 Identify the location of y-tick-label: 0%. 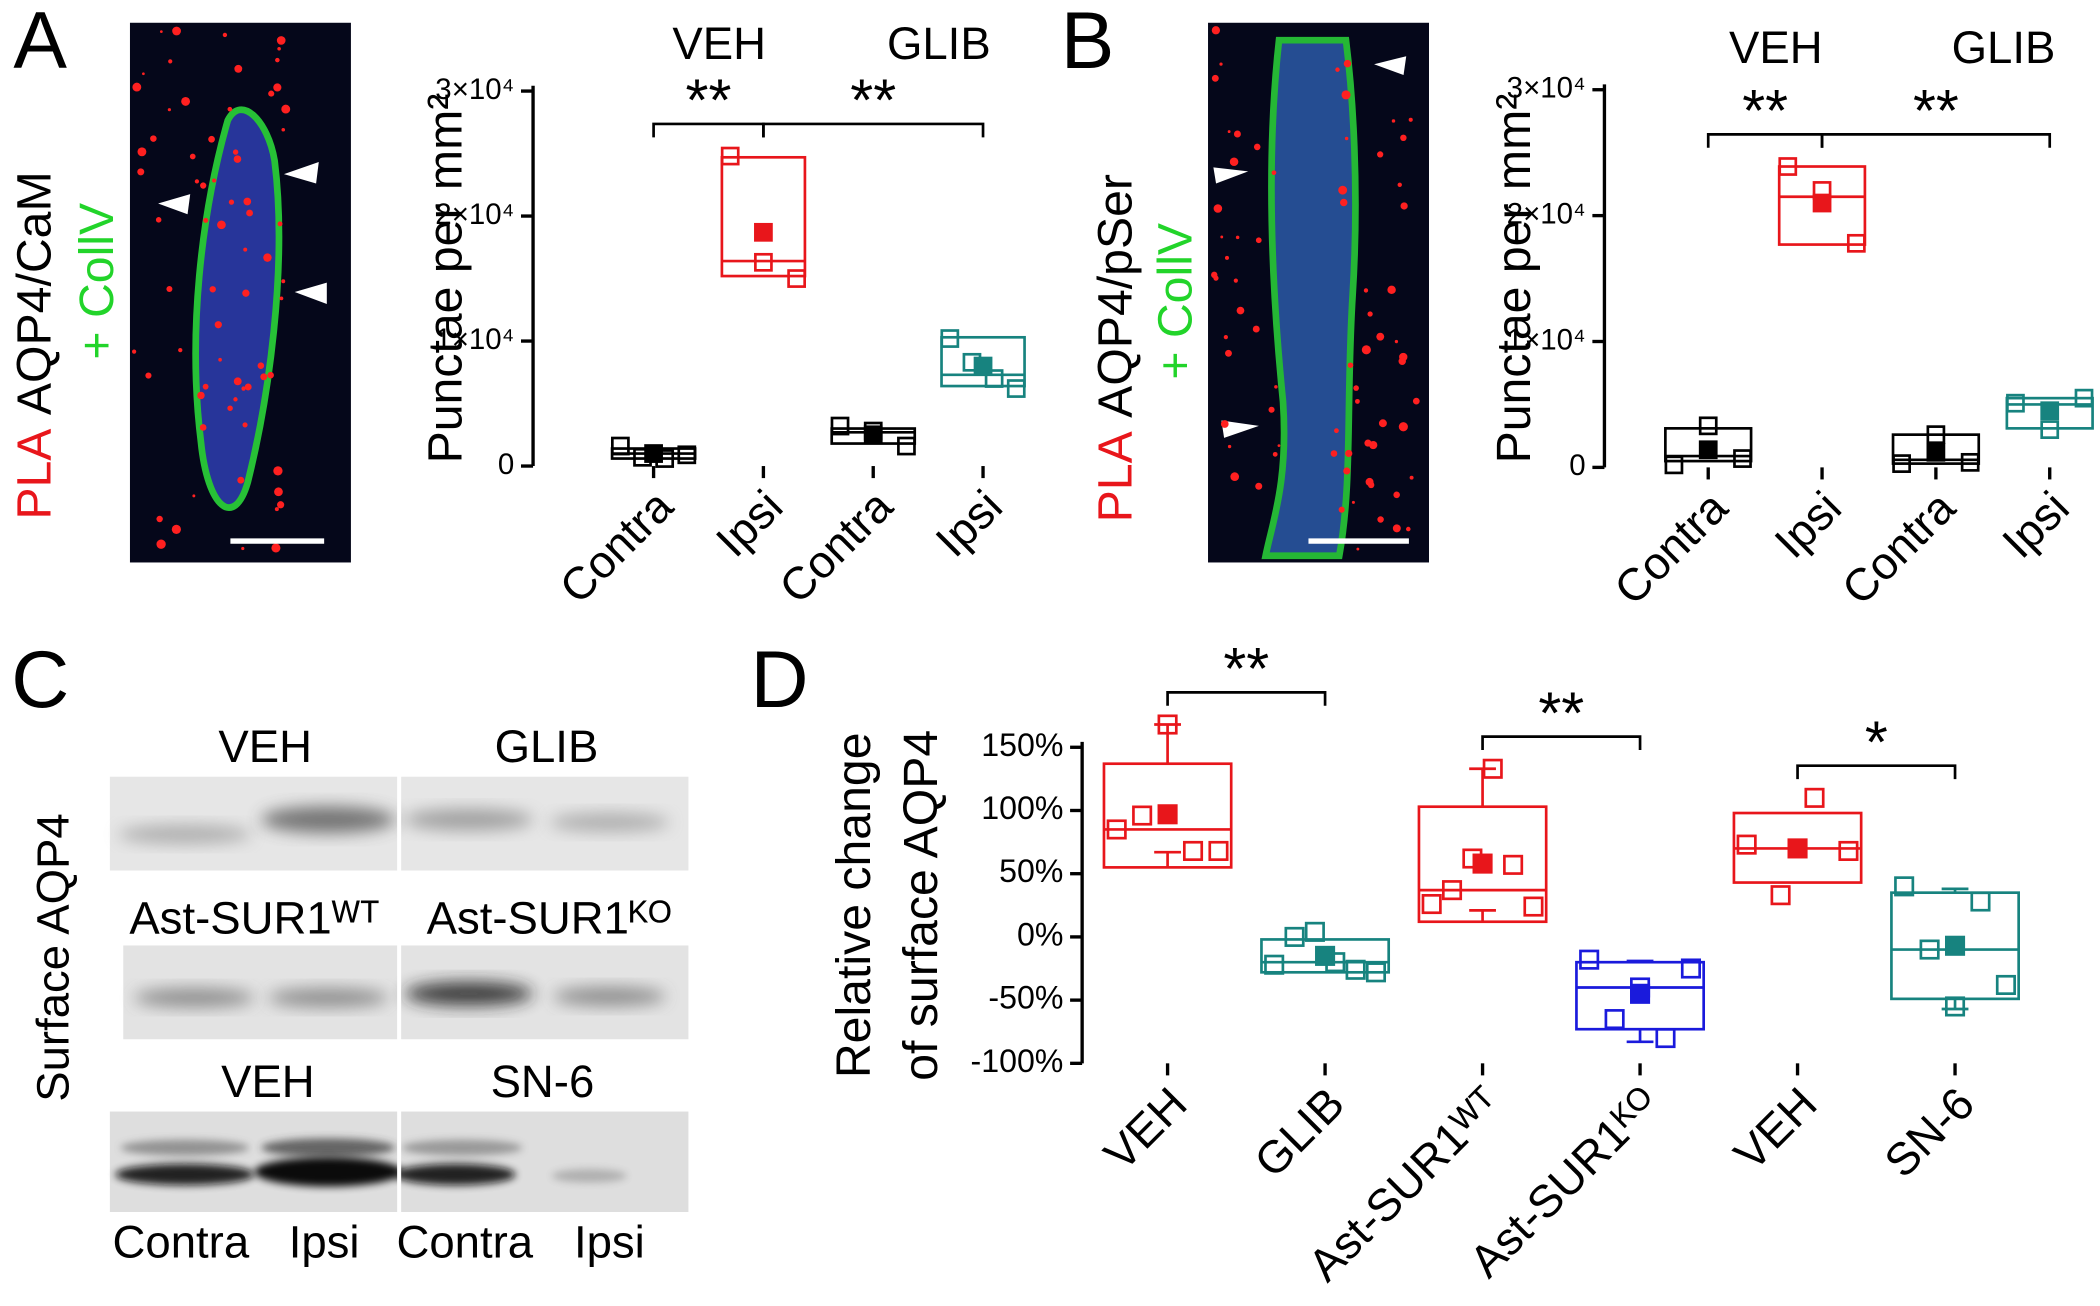
(1040, 934).